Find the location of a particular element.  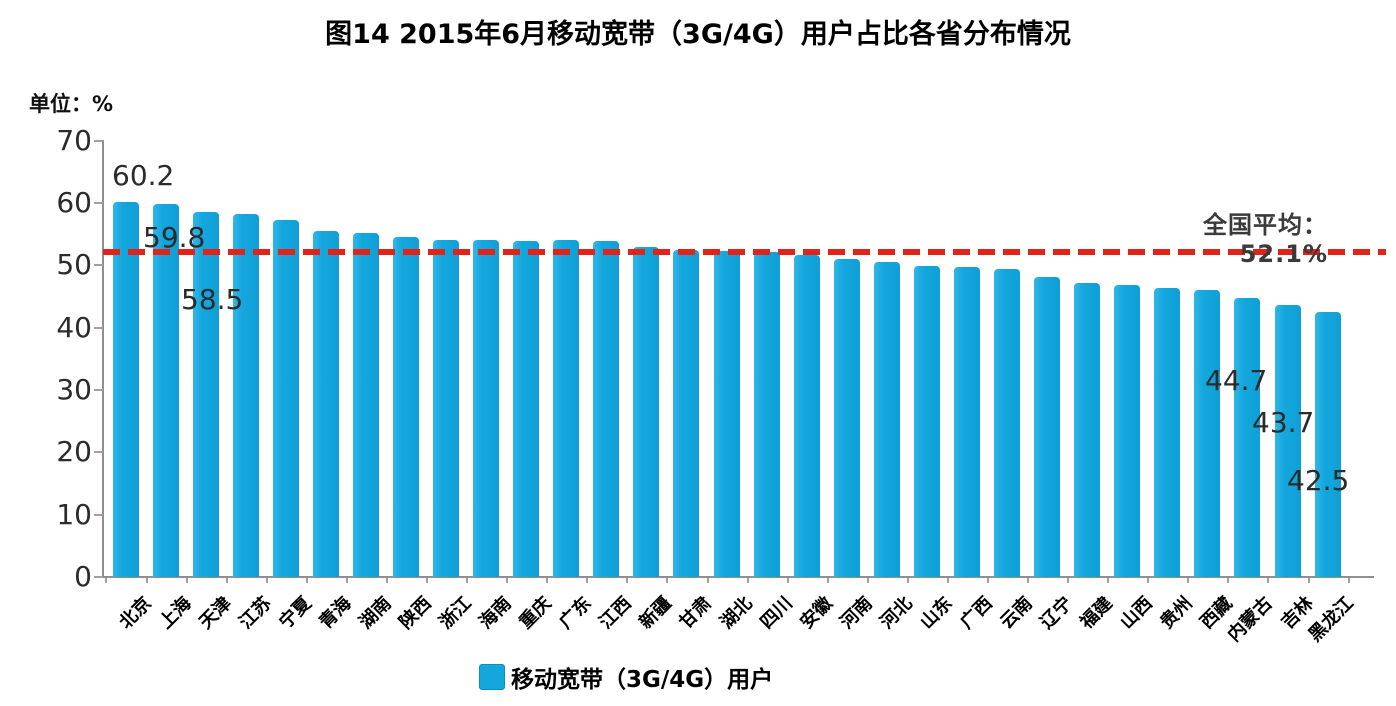

legend: 移动宽带（3G/4G）用户 is located at coordinates (626, 677).